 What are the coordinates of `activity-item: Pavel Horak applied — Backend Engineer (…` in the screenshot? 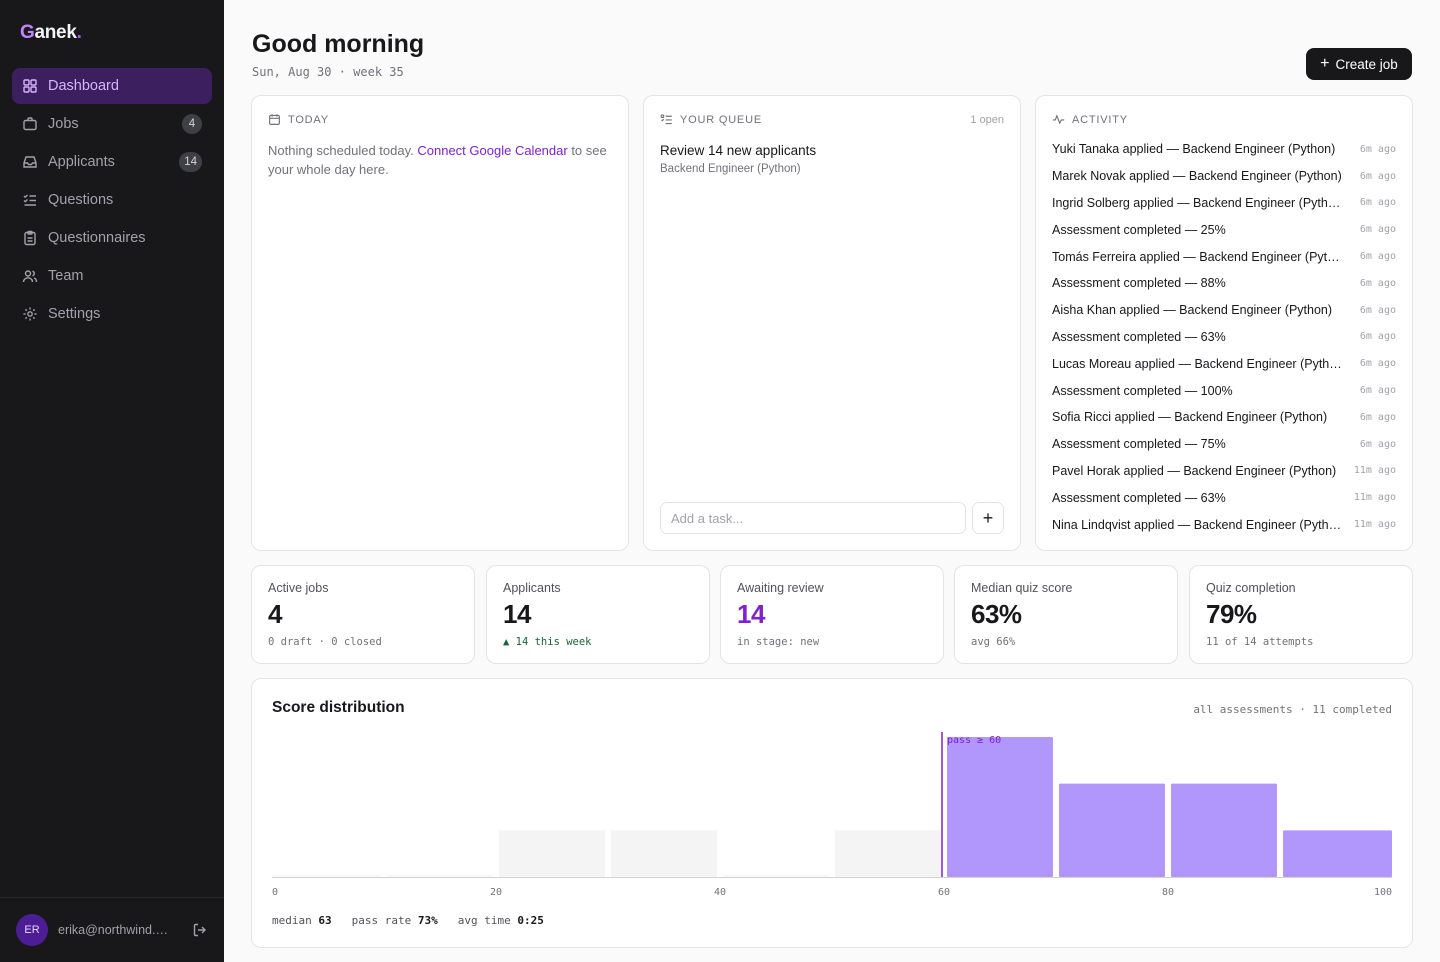 It's located at (1224, 471).